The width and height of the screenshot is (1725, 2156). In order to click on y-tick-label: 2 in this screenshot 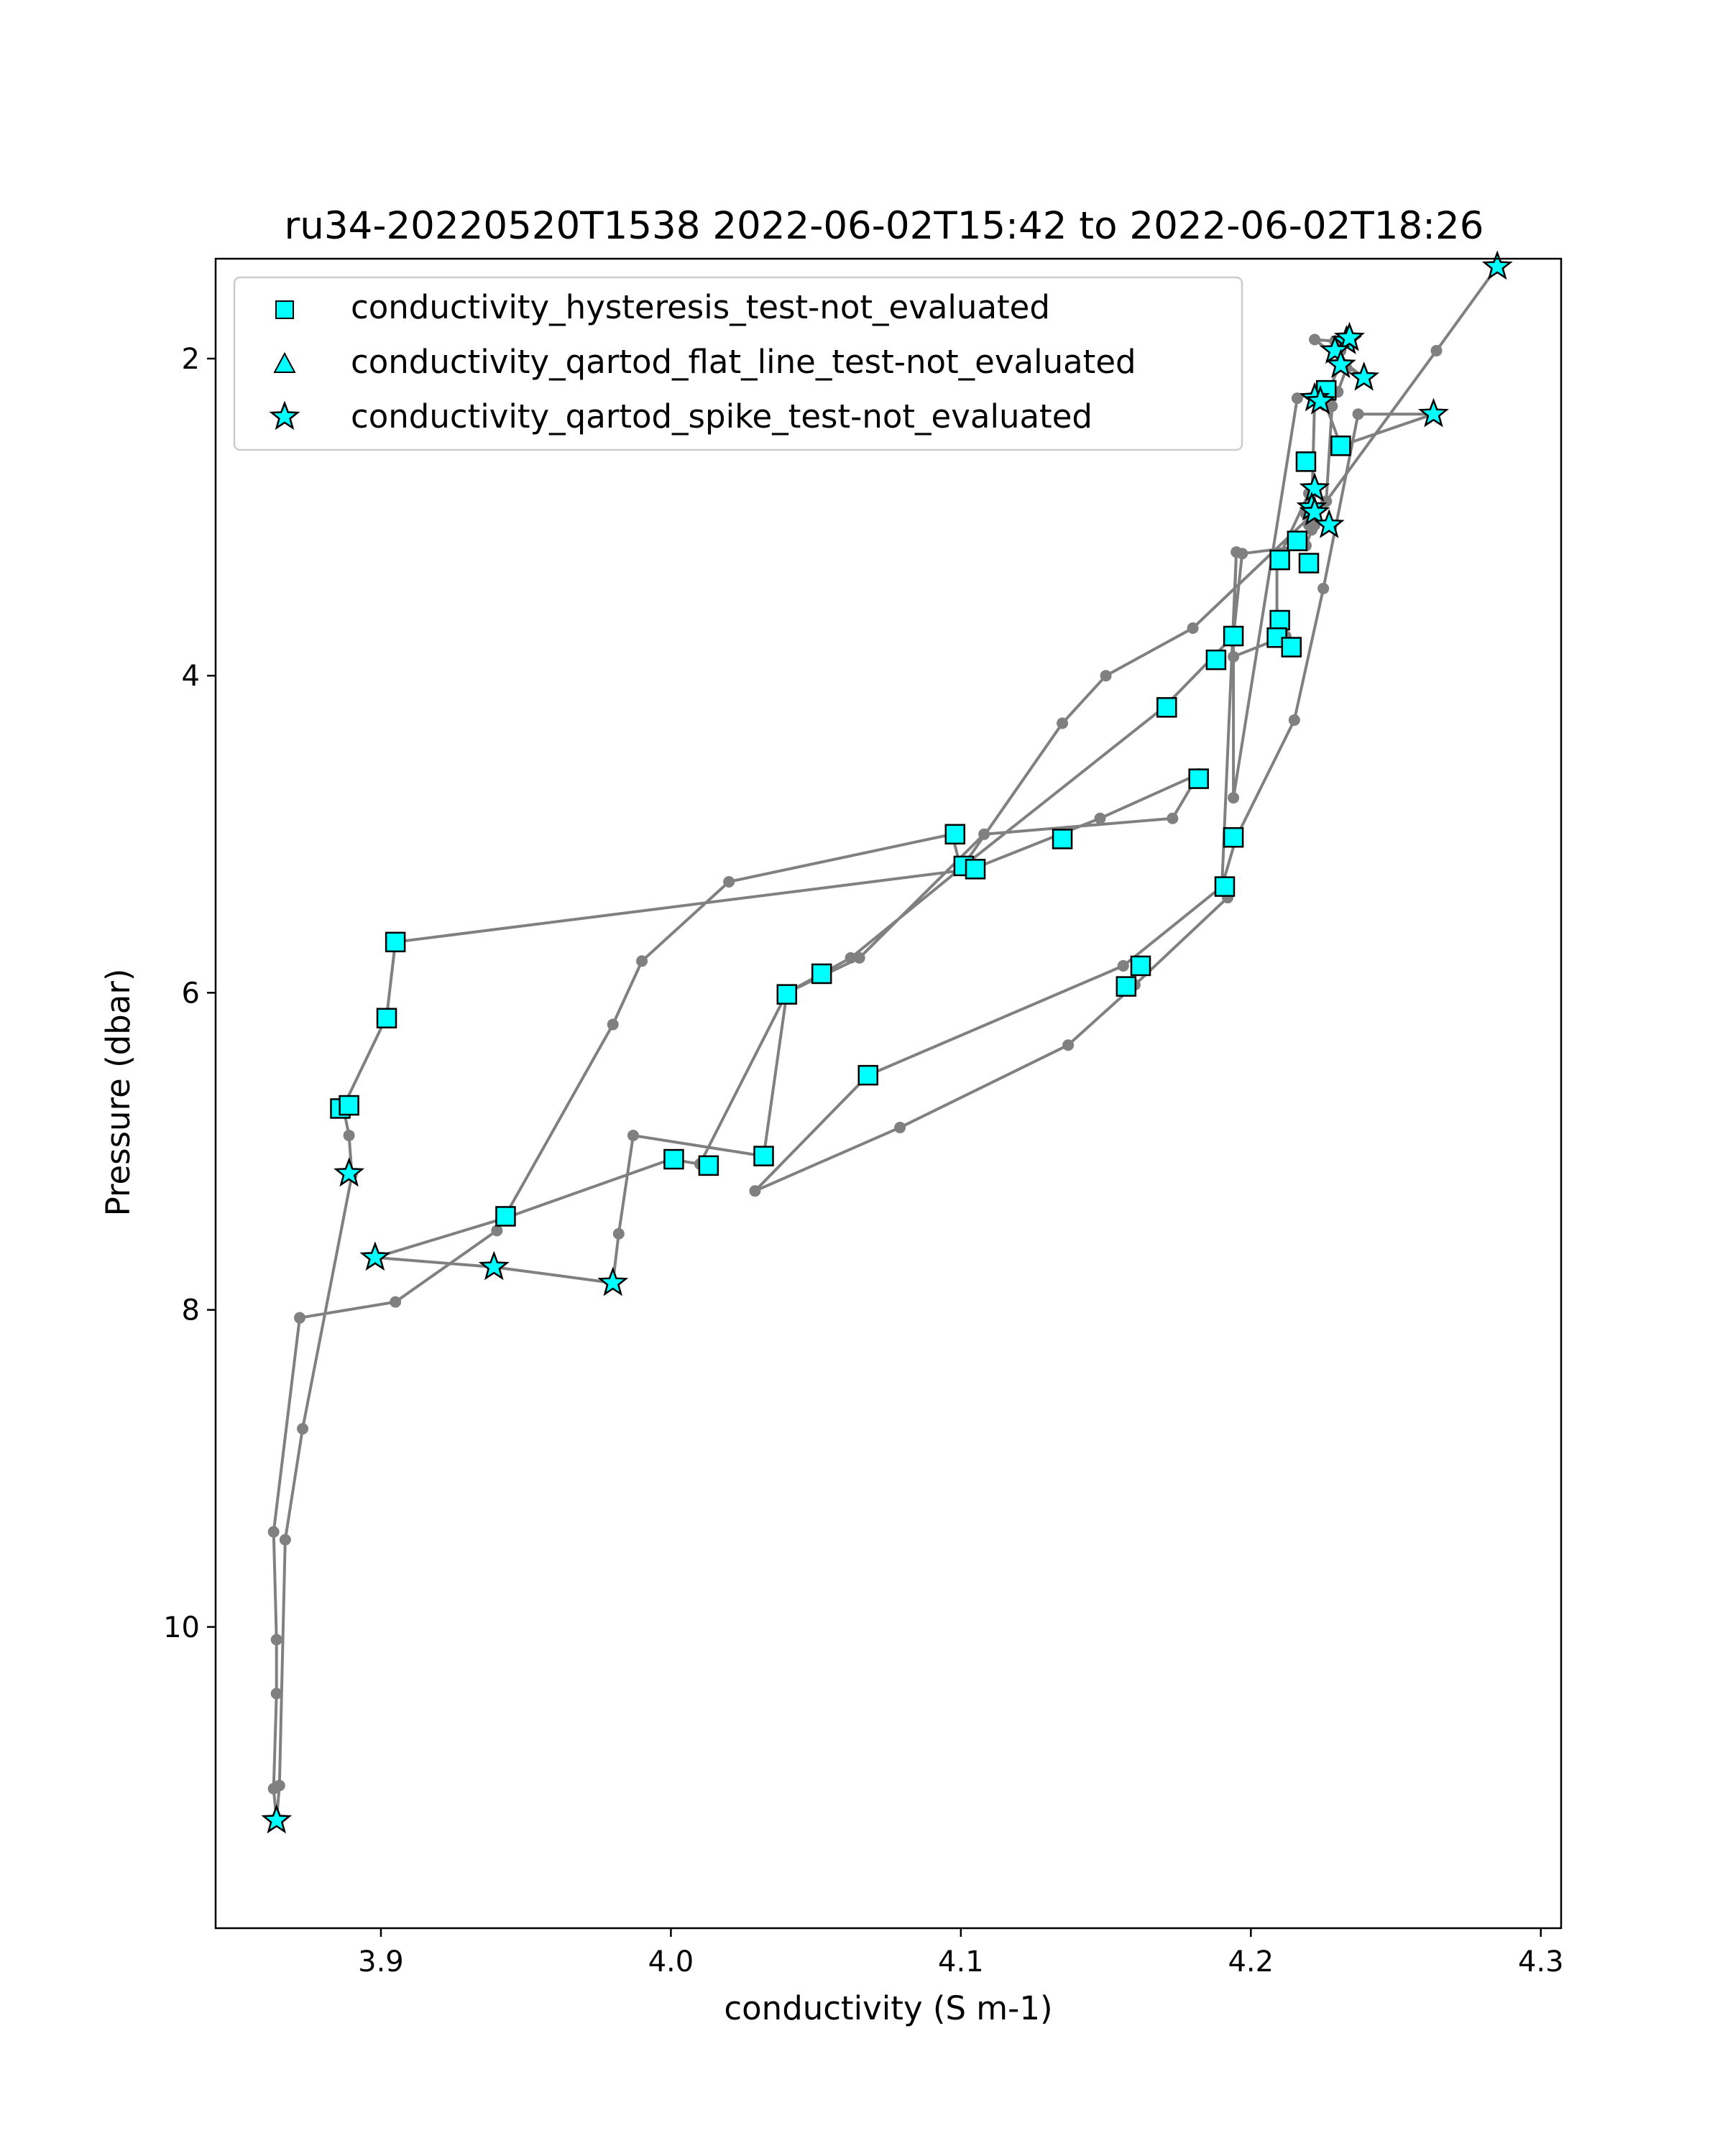, I will do `click(191, 360)`.